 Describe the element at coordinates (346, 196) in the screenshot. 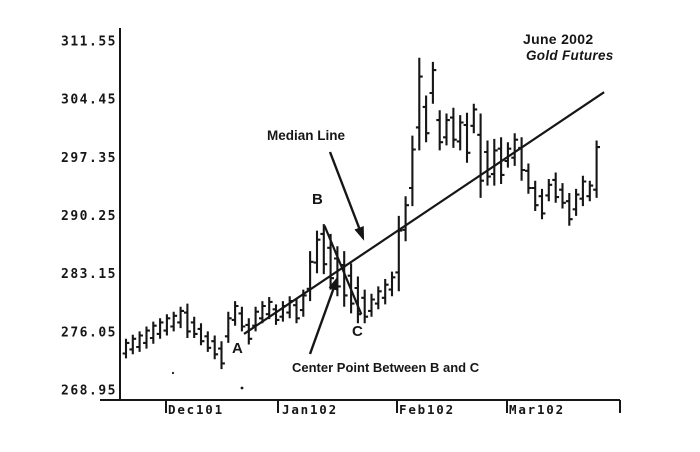

I see `median-line-arrow` at that location.